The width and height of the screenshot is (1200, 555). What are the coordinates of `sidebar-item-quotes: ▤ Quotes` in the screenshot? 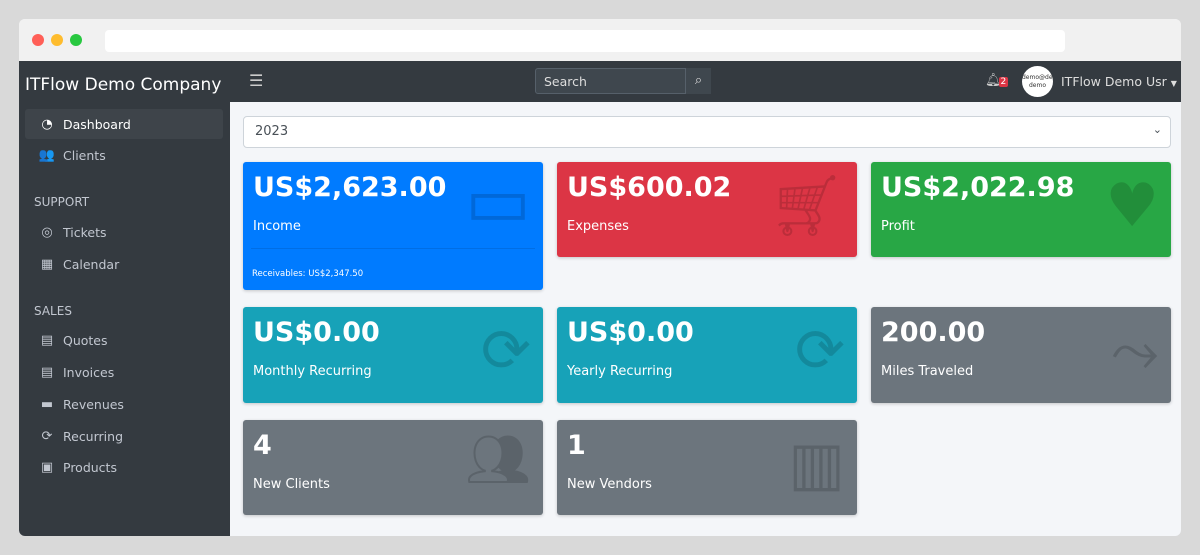 It's located at (124, 340).